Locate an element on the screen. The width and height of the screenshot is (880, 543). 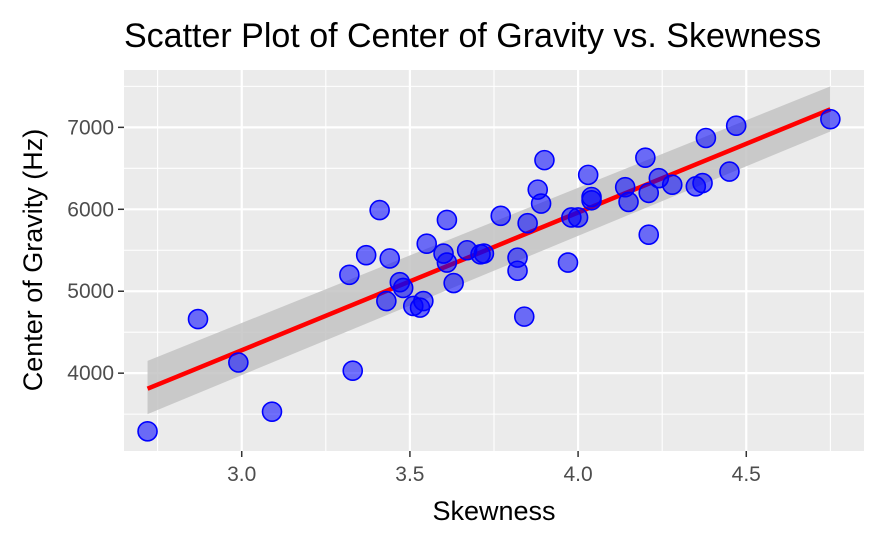
x-tick-label: 3.0 is located at coordinates (241, 474).